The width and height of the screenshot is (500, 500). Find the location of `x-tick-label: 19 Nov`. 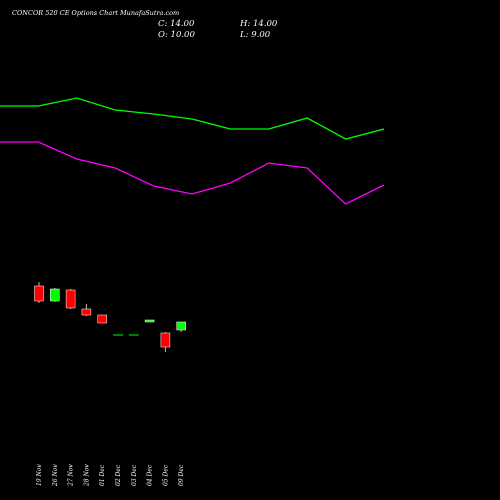

x-tick-label: 19 Nov is located at coordinates (39, 475).